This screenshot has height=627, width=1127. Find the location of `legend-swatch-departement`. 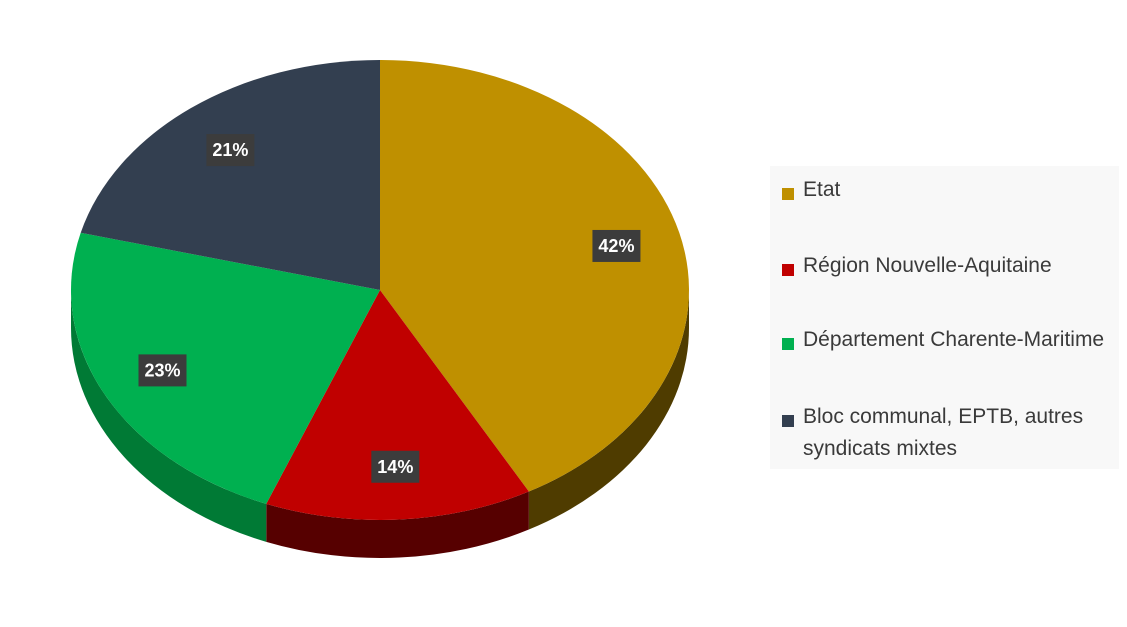

legend-swatch-departement is located at coordinates (788, 344).